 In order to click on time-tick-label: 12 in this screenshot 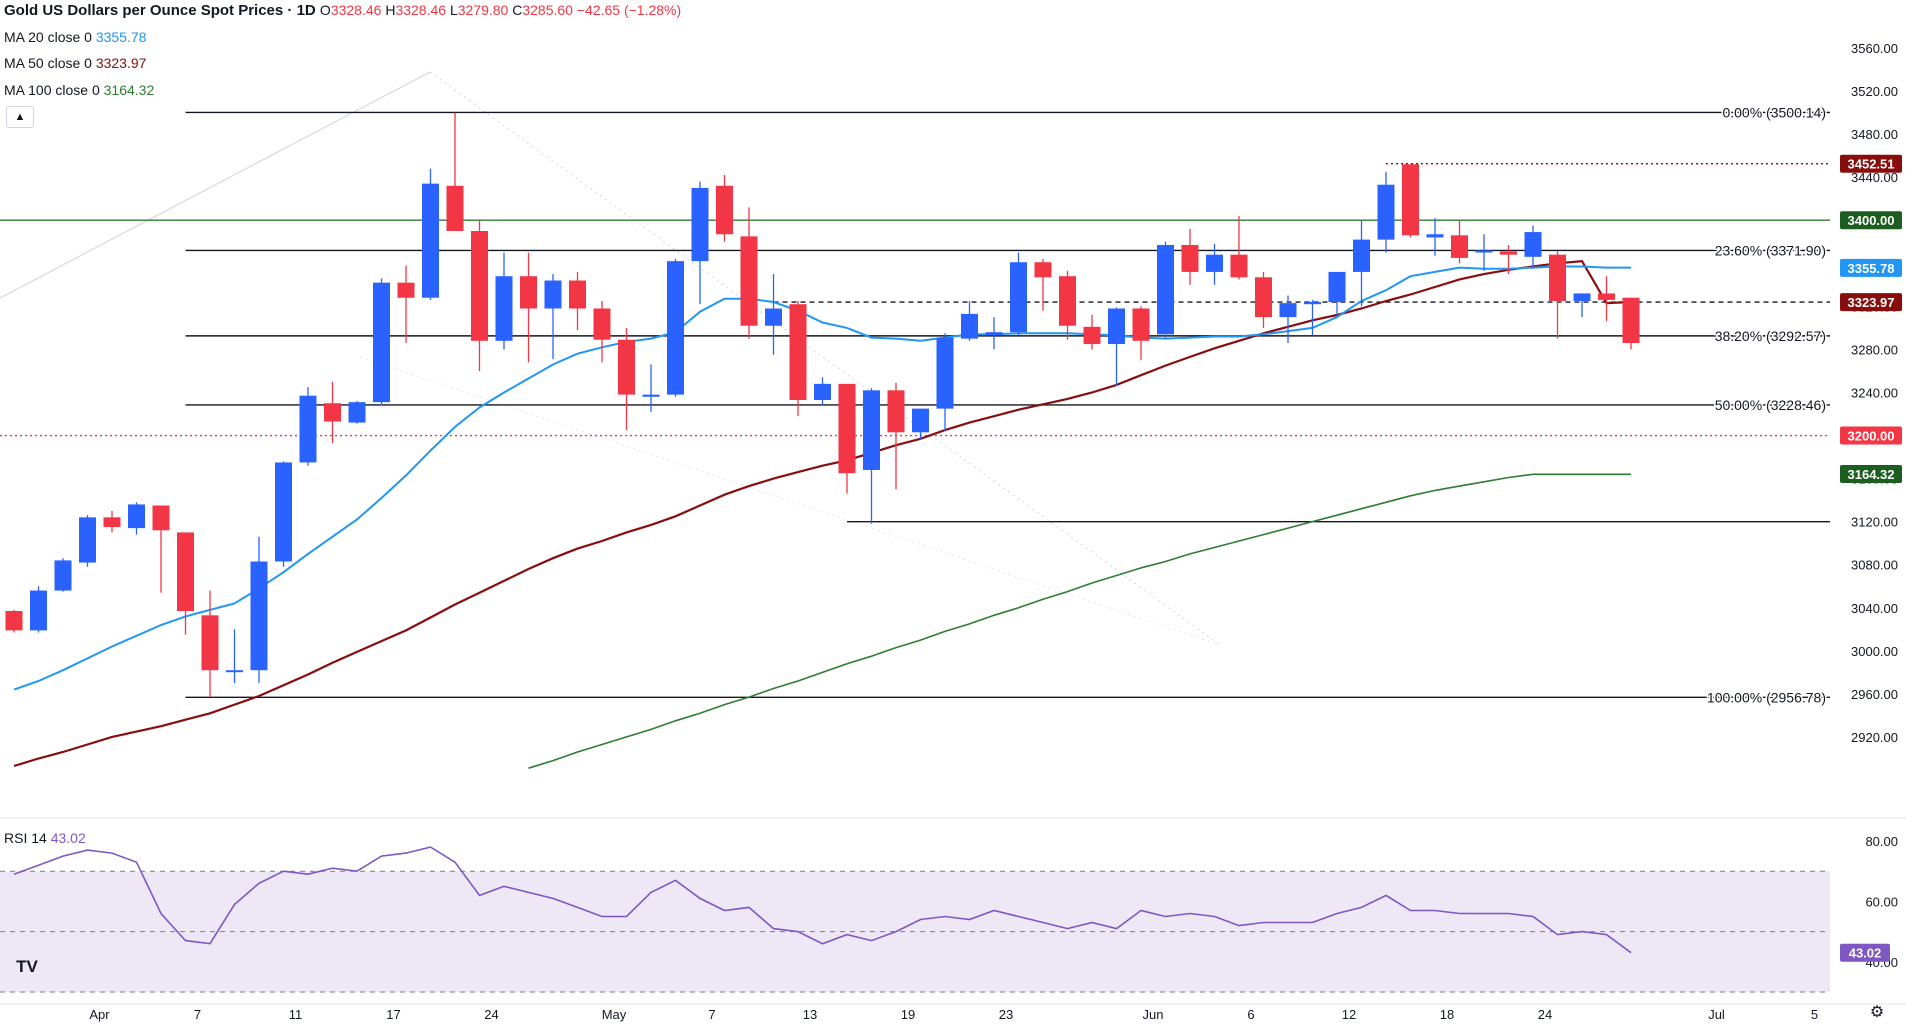, I will do `click(1349, 1014)`.